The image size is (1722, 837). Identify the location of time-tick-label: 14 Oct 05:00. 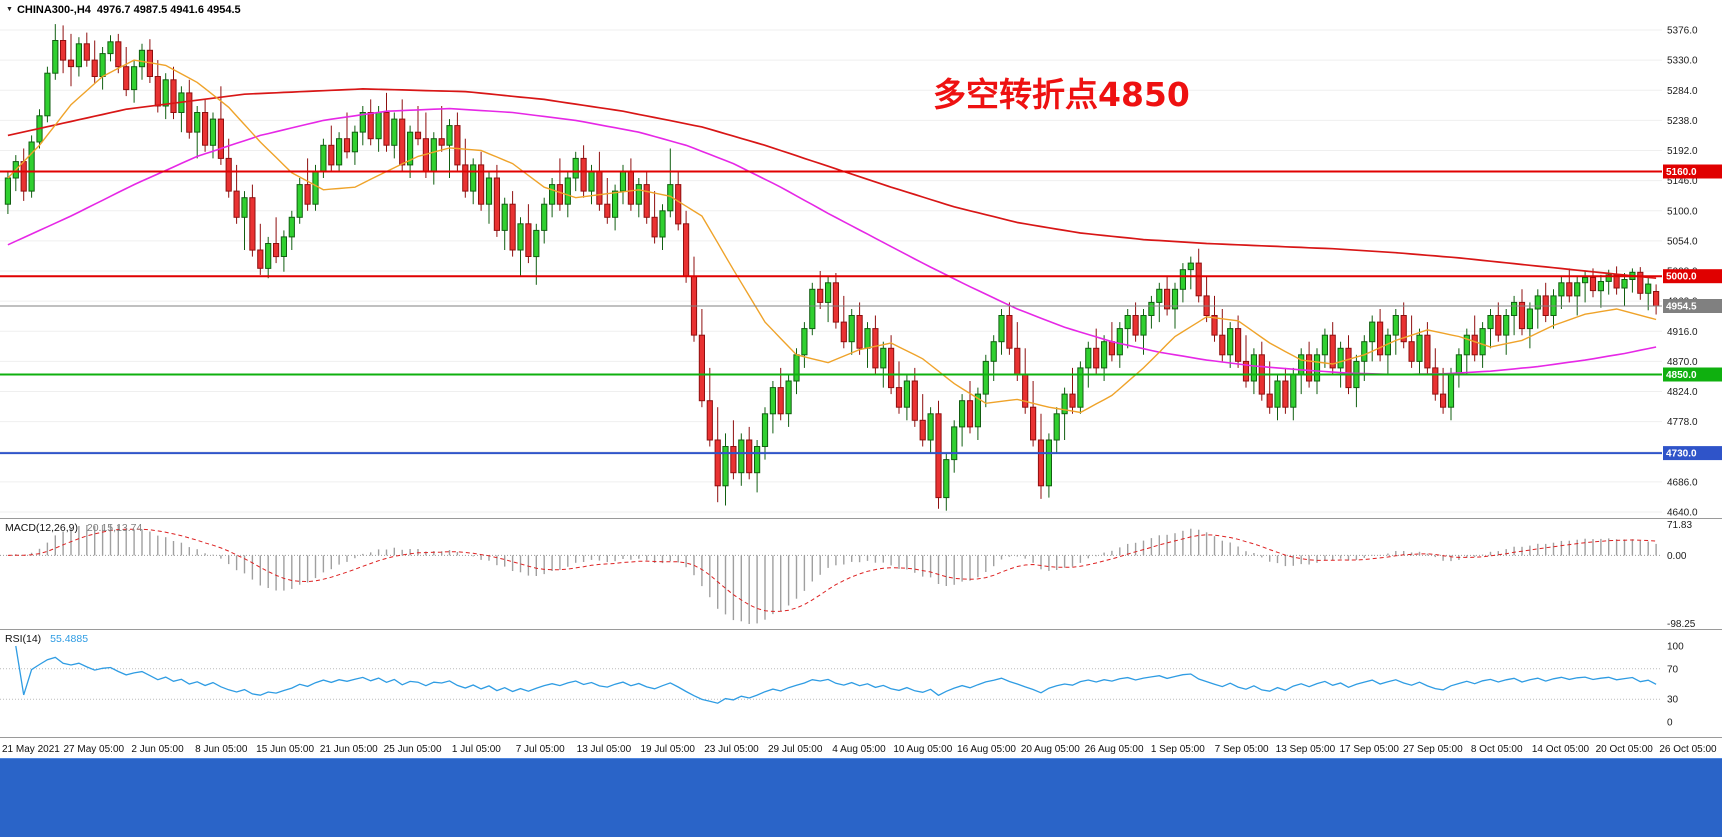
(1561, 749).